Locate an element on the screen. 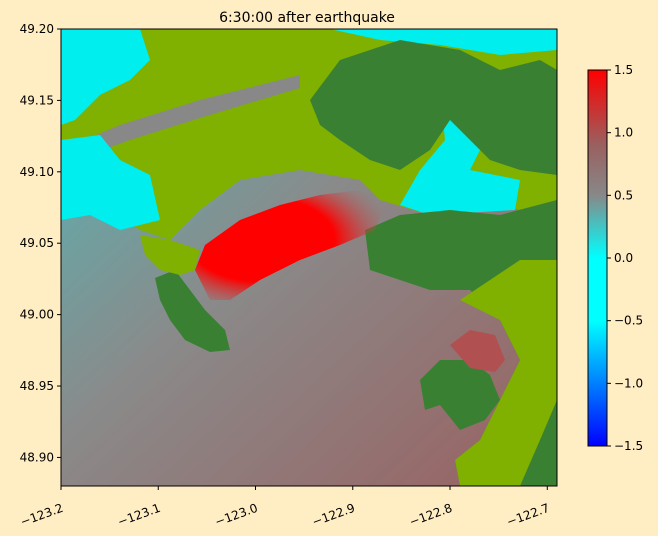 The height and width of the screenshot is (536, 658). land-point-roberts is located at coordinates (192, 311).